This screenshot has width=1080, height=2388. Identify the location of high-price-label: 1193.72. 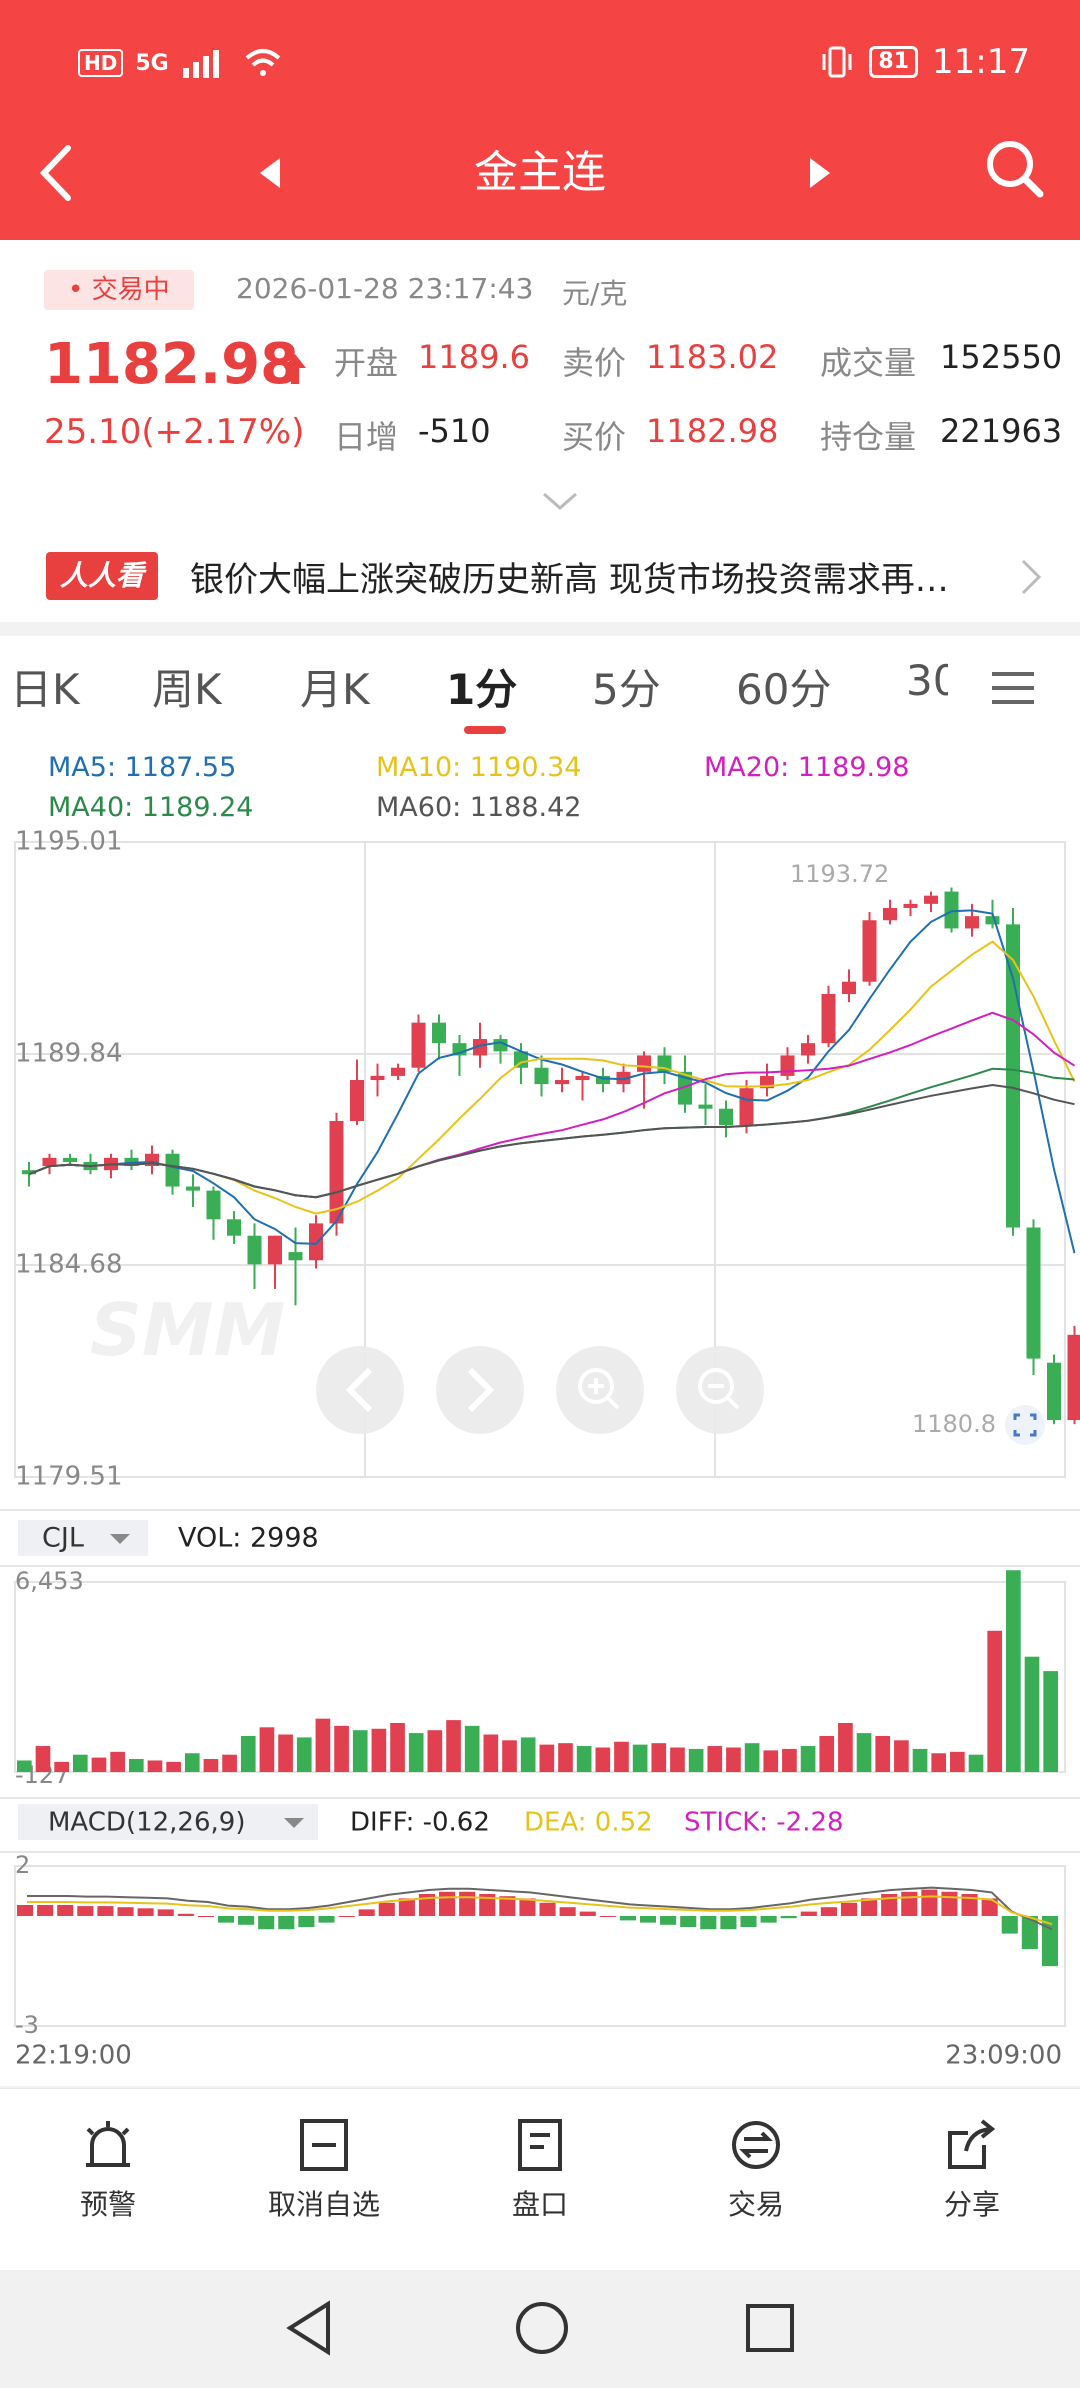
(839, 874).